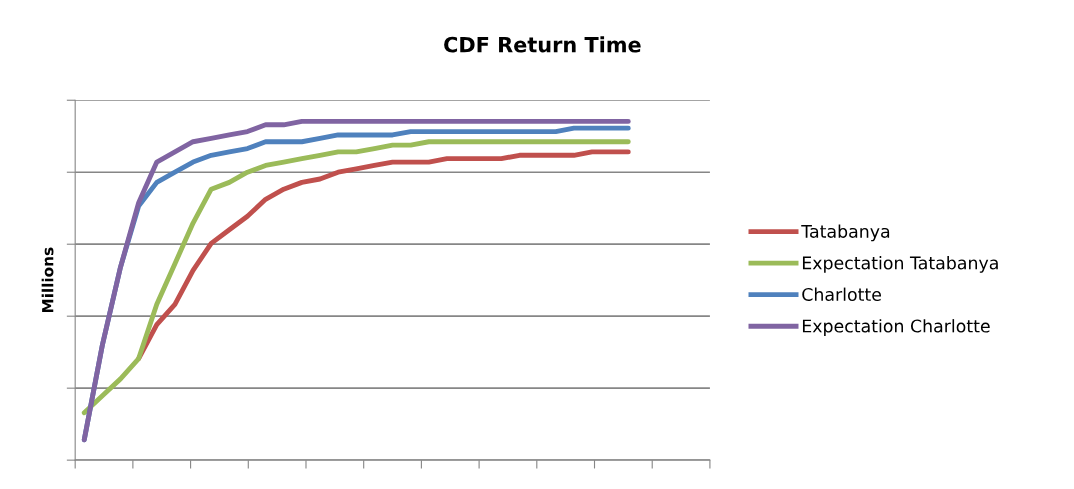 The height and width of the screenshot is (489, 1074). What do you see at coordinates (542, 44) in the screenshot?
I see `chart-title: CDF Return Time` at bounding box center [542, 44].